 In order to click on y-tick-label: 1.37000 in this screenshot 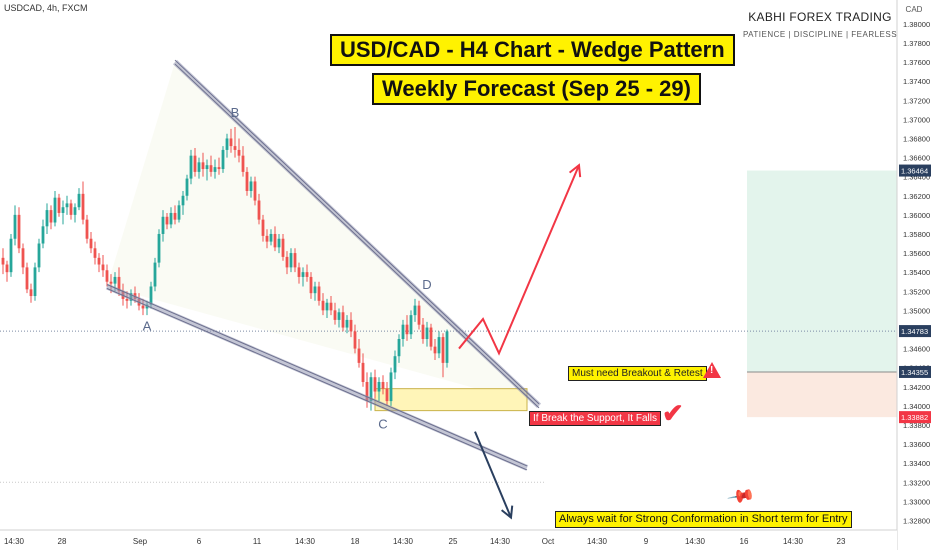, I will do `click(916, 119)`.